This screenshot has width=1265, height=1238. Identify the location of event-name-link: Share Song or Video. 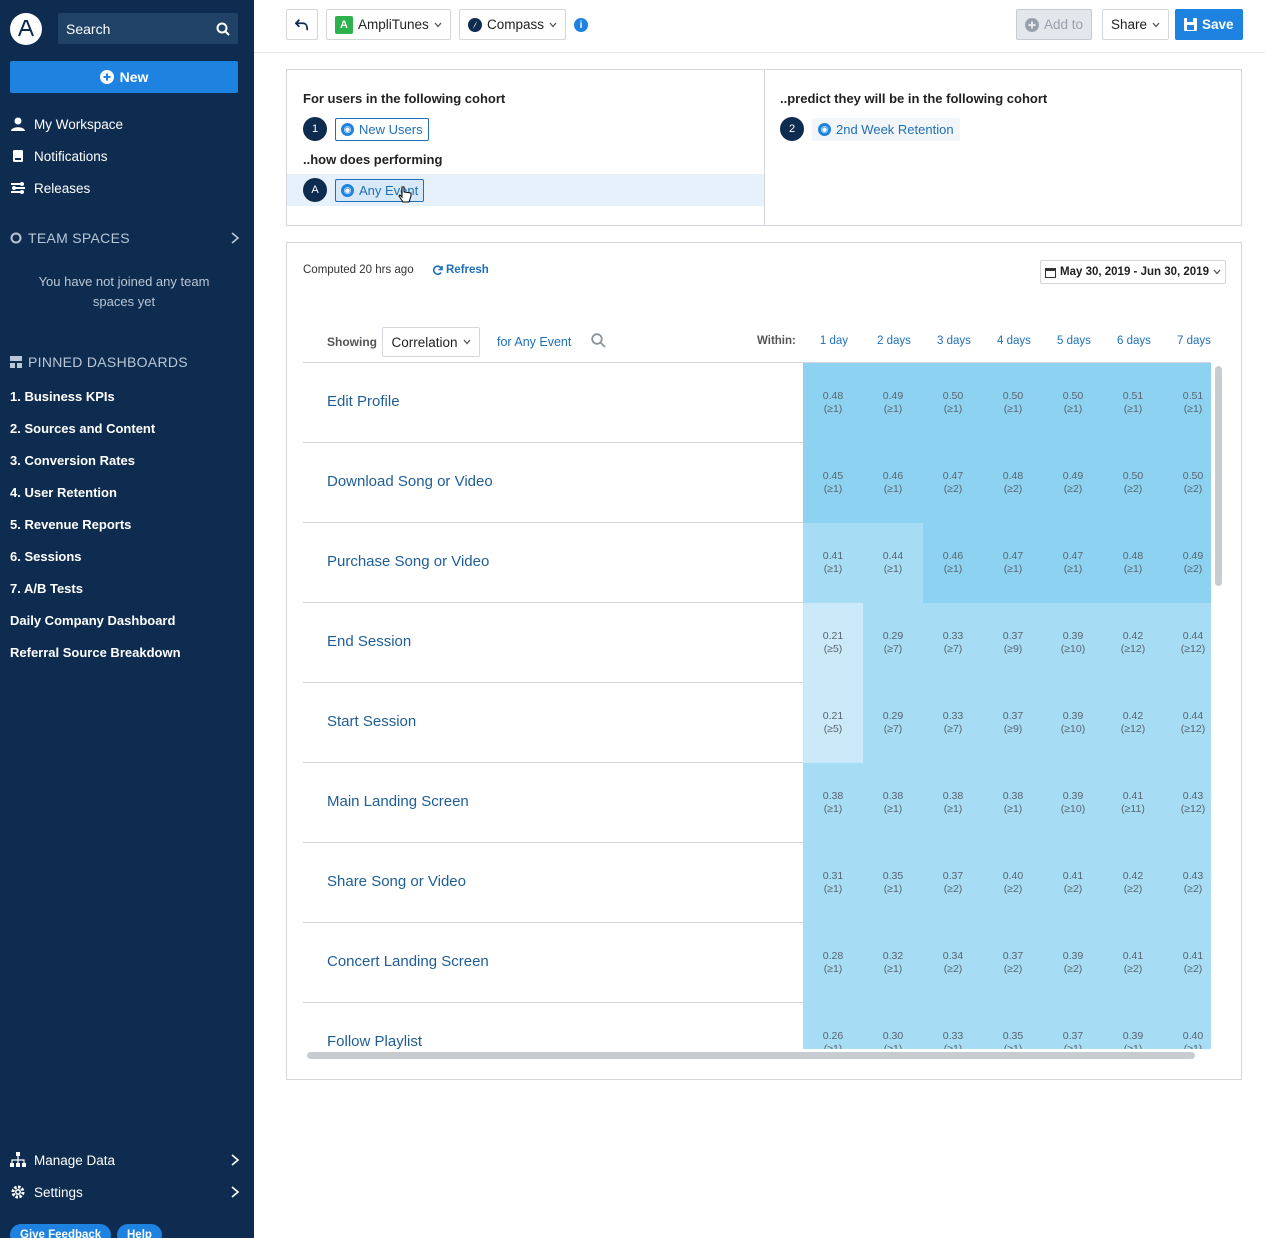
(396, 881).